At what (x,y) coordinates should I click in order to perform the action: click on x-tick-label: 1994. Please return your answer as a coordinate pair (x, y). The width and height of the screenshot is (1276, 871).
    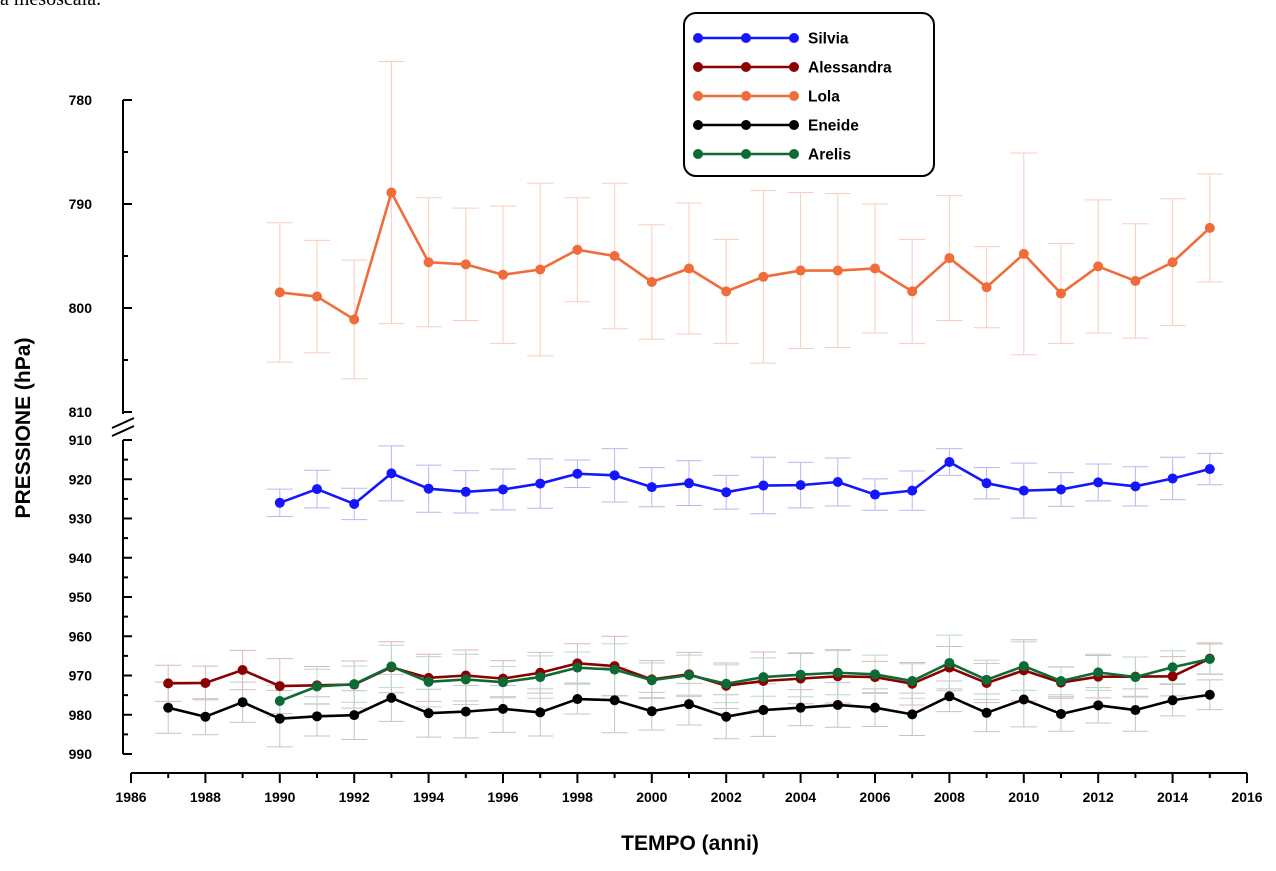
    Looking at the image, I should click on (428, 797).